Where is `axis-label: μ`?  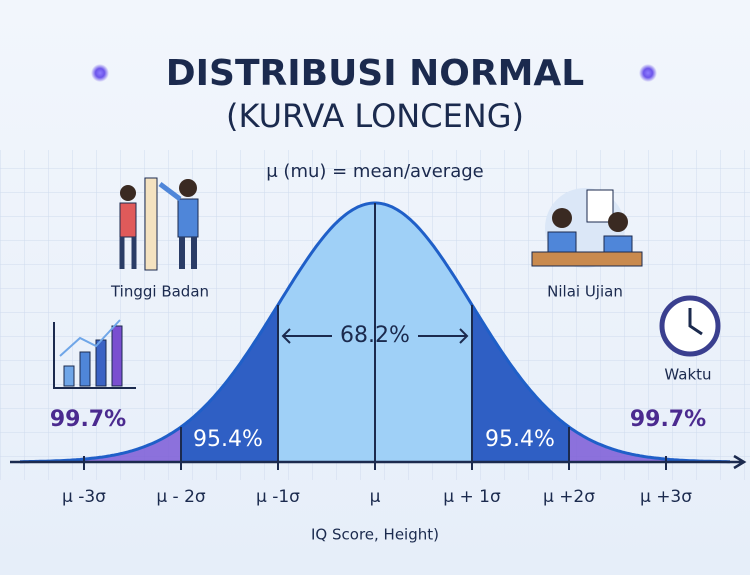 axis-label: μ is located at coordinates (375, 497).